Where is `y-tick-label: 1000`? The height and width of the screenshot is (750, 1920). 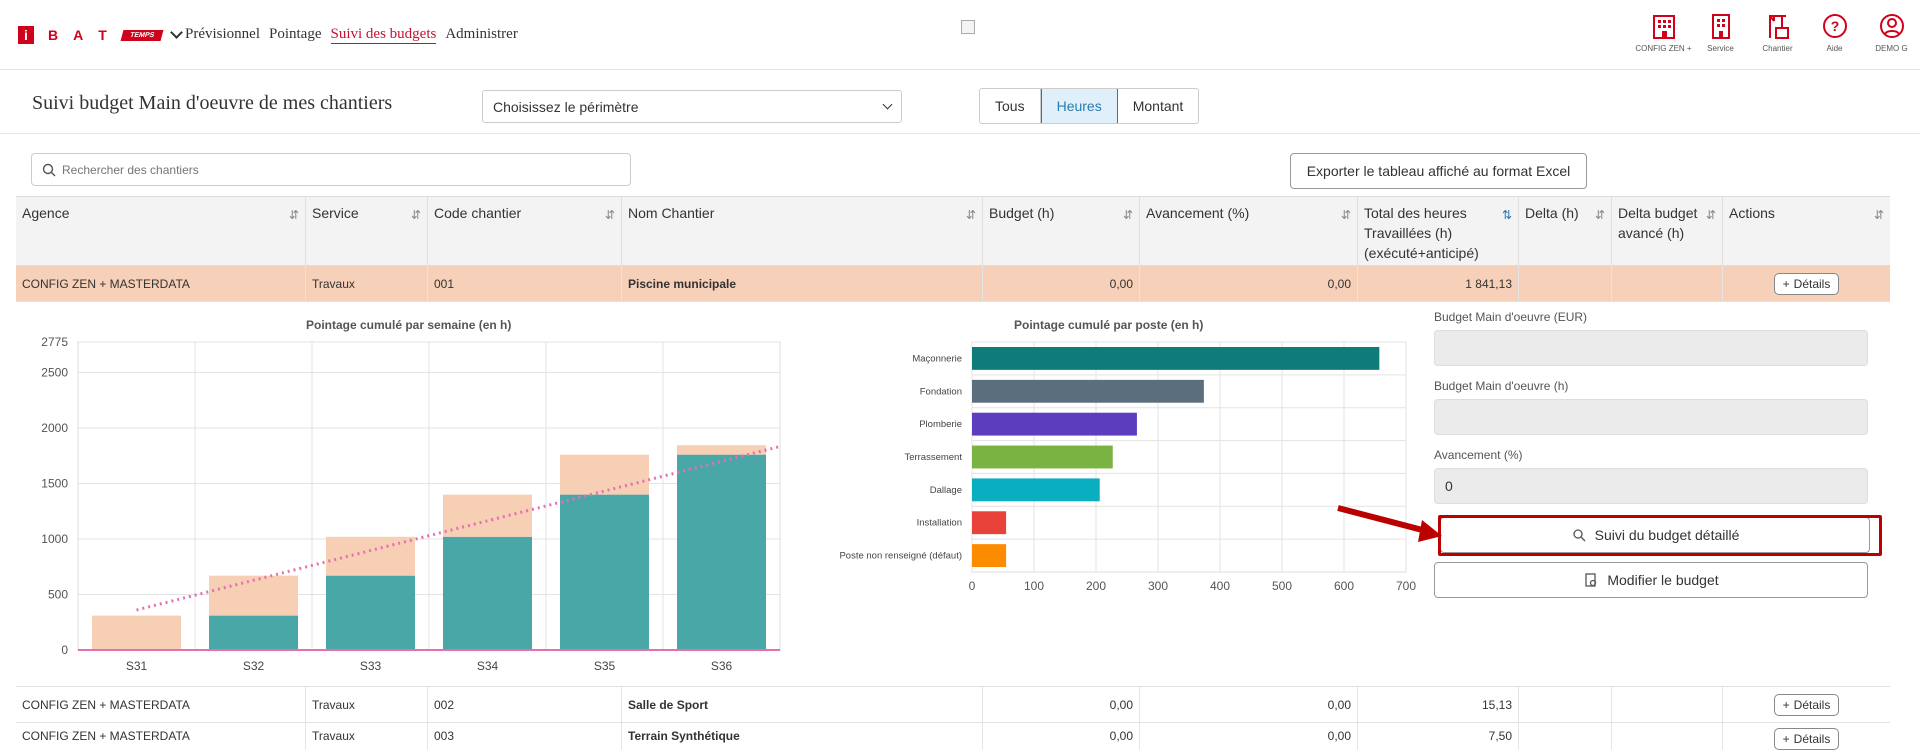 y-tick-label: 1000 is located at coordinates (54, 539).